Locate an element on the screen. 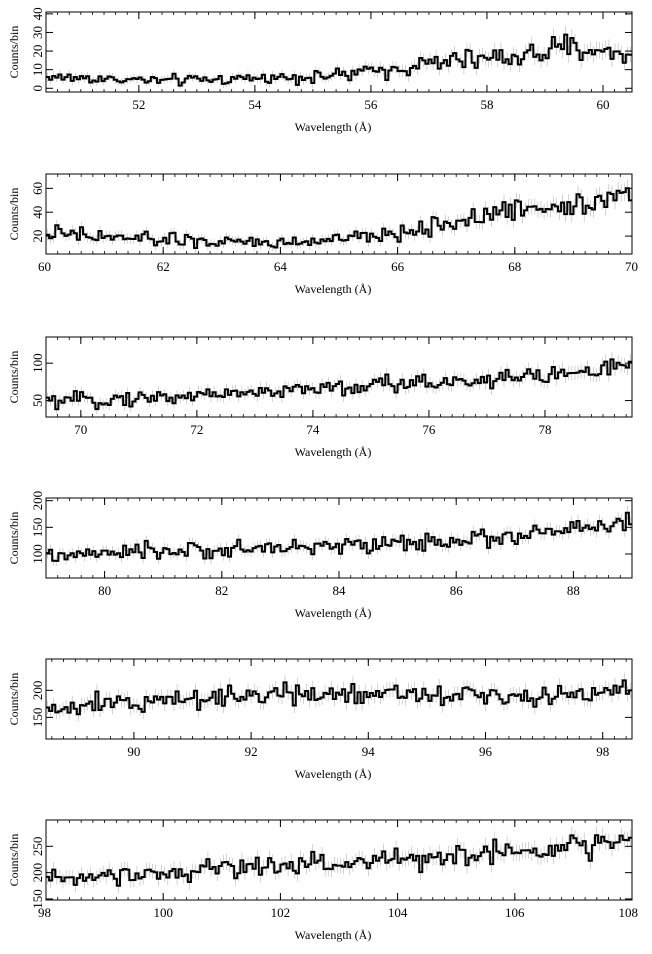 This screenshot has width=652, height=954. x-tick-label: 94 is located at coordinates (369, 751).